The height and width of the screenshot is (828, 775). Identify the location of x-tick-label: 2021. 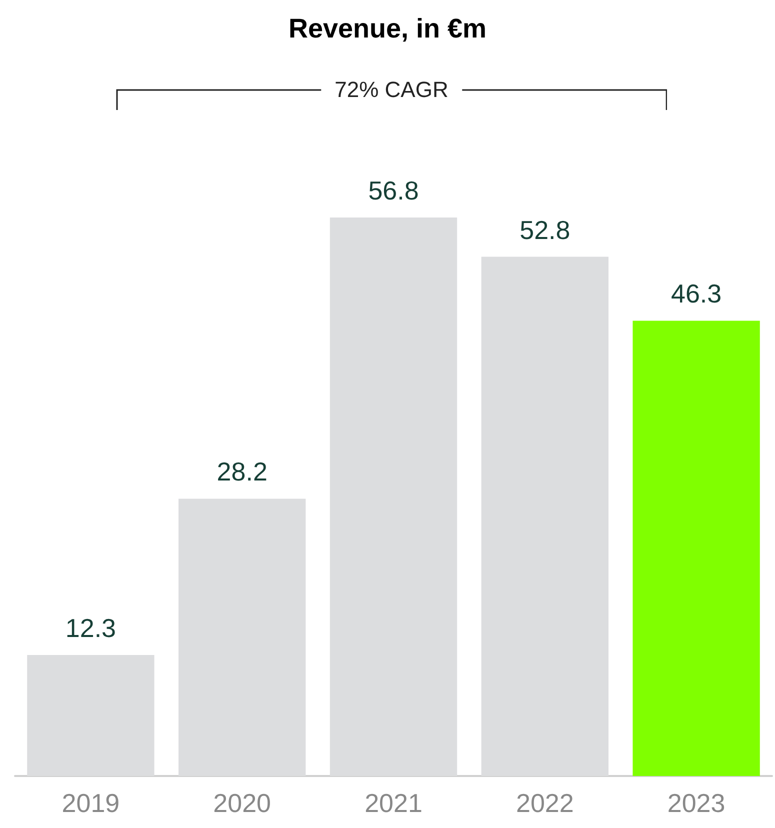
(393, 803).